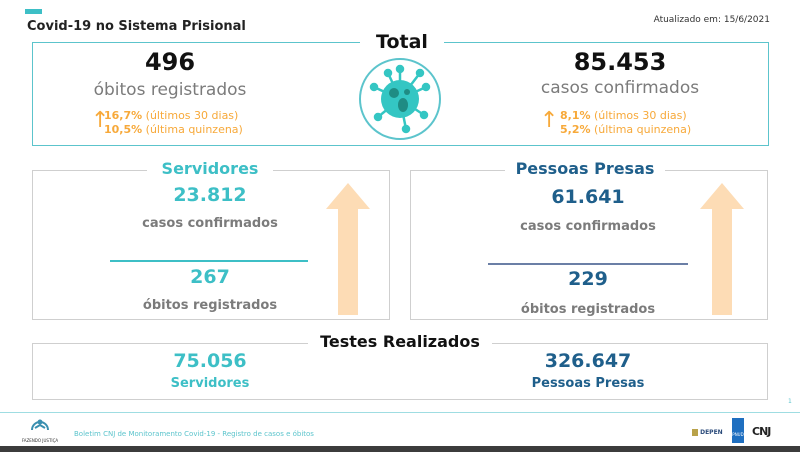 Image resolution: width=800 pixels, height=452 pixels. Describe the element at coordinates (210, 223) in the screenshot. I see `servidores-cases-label: casos confirmados` at that location.